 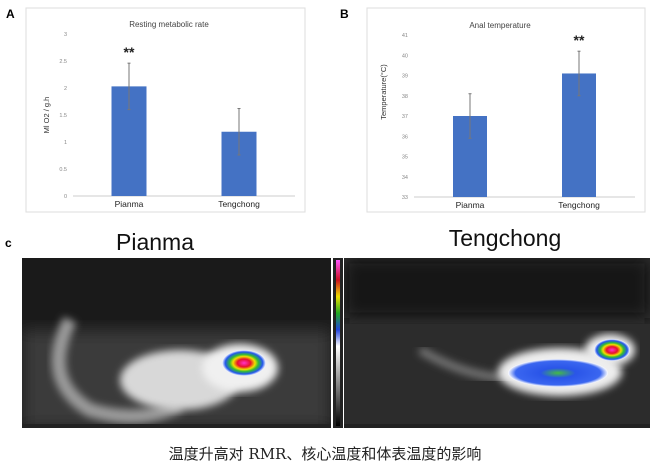 I want to click on panel-a-label: A, so click(x=10, y=14).